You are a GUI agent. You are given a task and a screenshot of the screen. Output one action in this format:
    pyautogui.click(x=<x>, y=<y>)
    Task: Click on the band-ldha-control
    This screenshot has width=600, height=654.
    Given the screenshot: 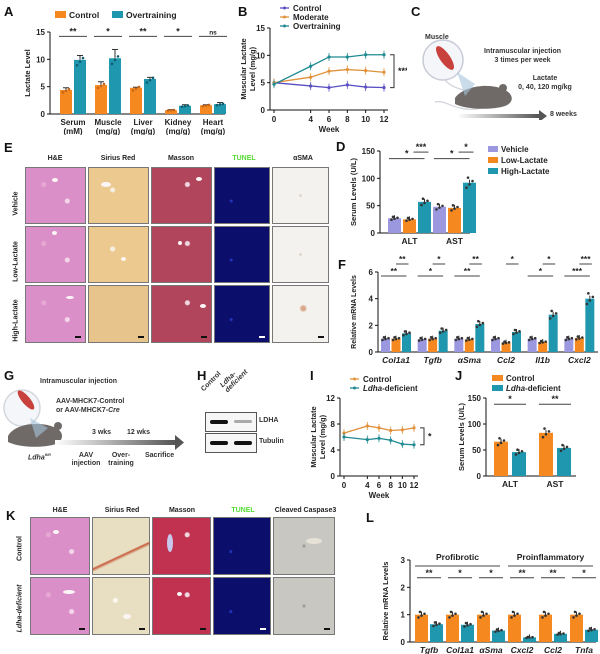 What is the action you would take?
    pyautogui.click(x=219, y=422)
    